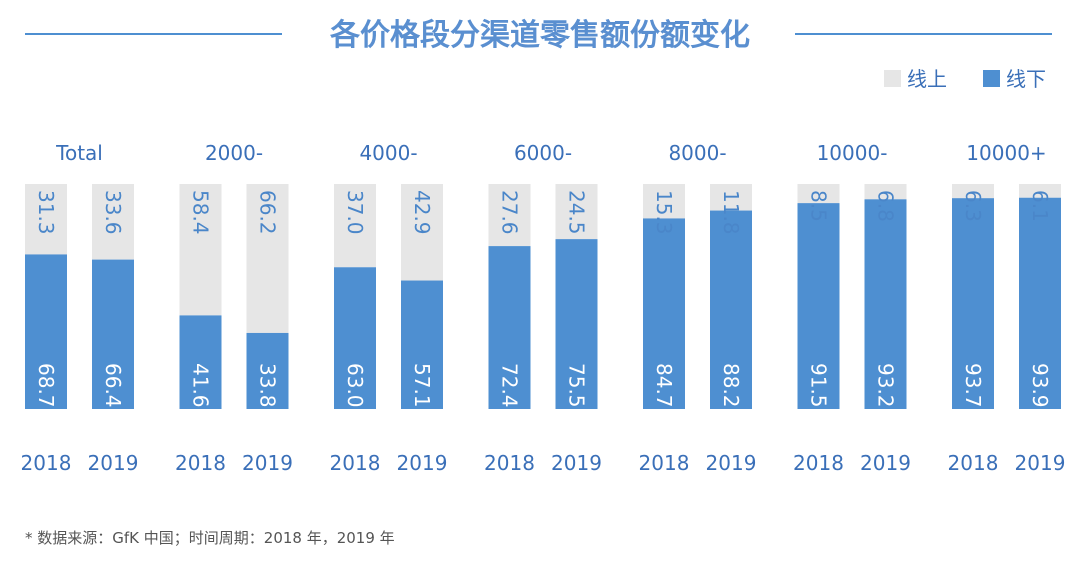 The height and width of the screenshot is (563, 1080). I want to click on data-label-offline: 75.5, so click(577, 385).